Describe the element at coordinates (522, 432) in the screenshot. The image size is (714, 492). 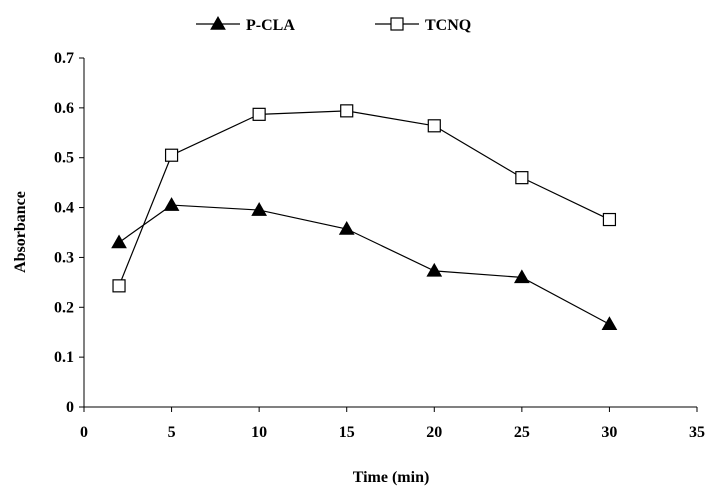
I see `x-tick-label: 25` at that location.